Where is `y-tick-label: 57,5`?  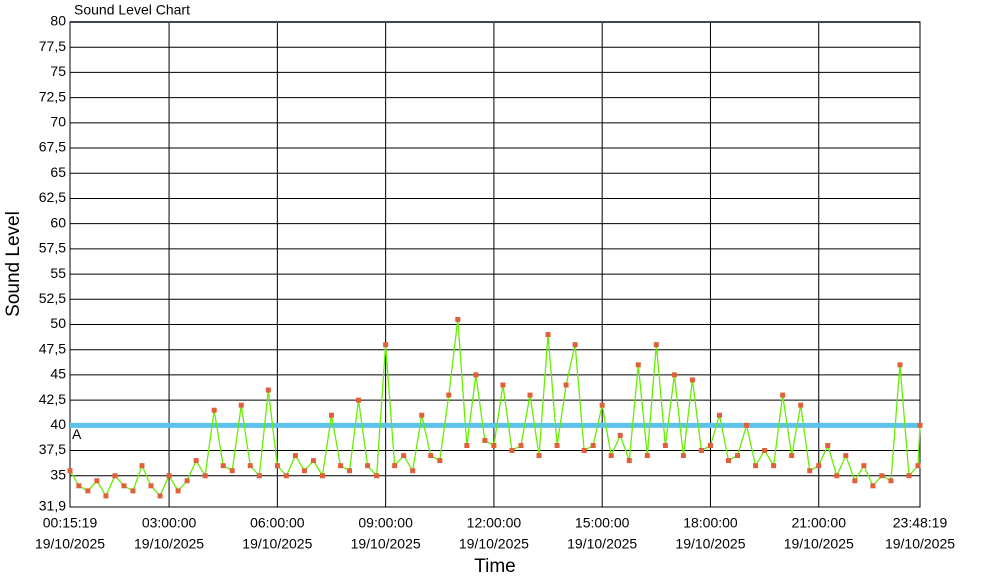
y-tick-label: 57,5 is located at coordinates (52, 248).